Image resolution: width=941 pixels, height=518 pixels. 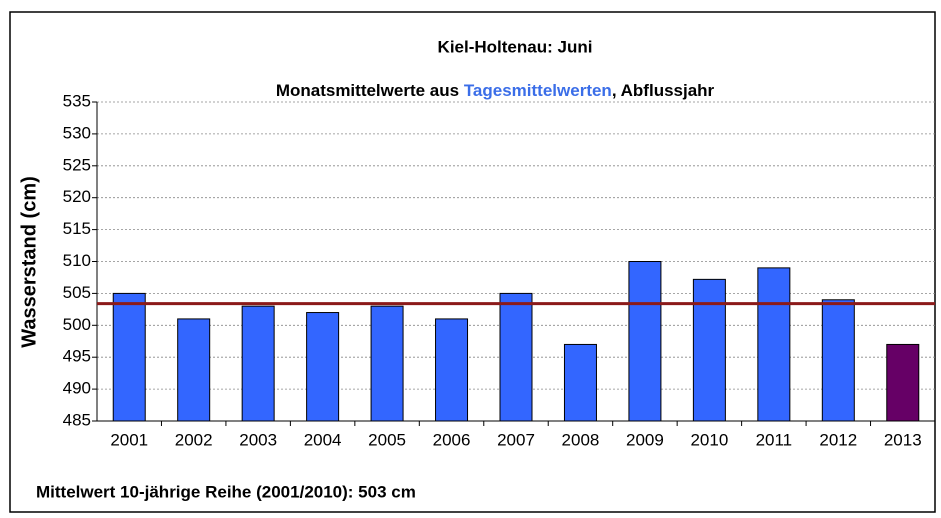 What do you see at coordinates (77, 292) in the screenshot?
I see `y-tick-label: 505` at bounding box center [77, 292].